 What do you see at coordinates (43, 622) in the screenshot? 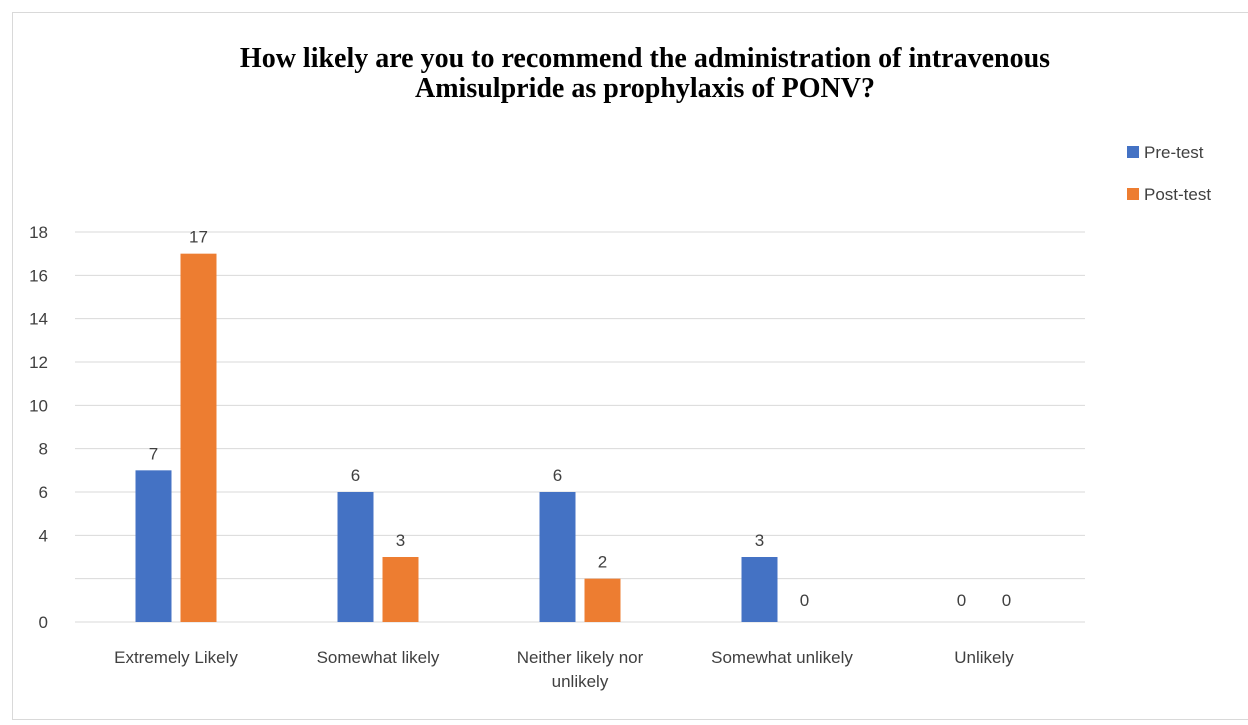
I see `y-tick-label: 0` at bounding box center [43, 622].